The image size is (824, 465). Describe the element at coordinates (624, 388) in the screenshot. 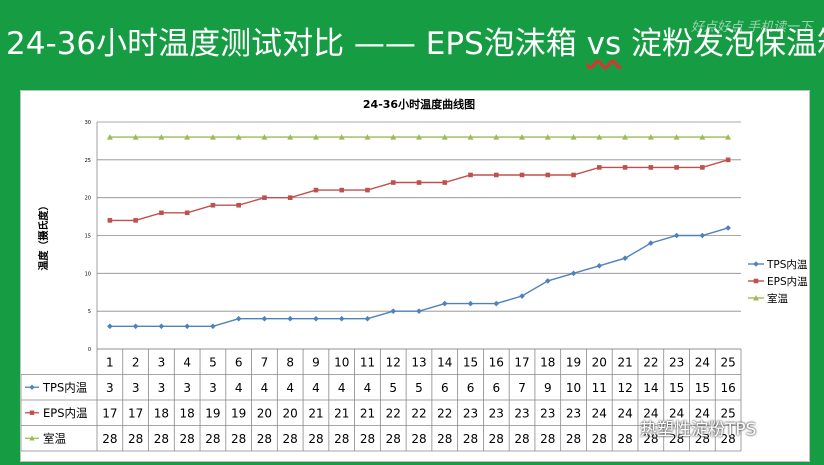

I see `table-cell-value: 12` at that location.